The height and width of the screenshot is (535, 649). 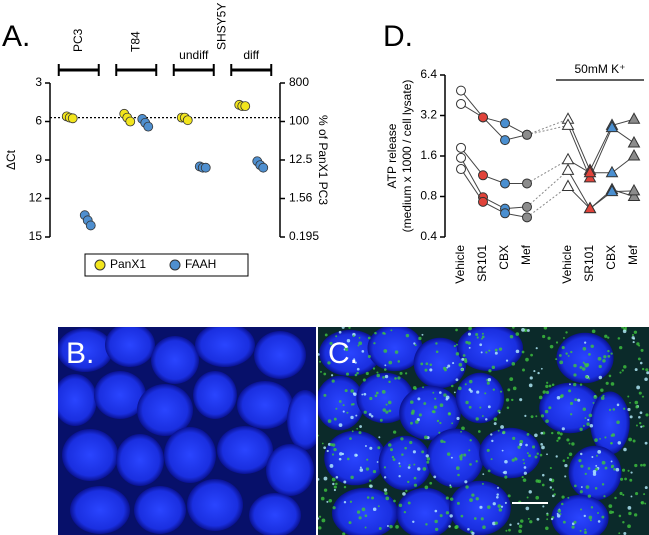 I want to click on legend-box, so click(x=166, y=265).